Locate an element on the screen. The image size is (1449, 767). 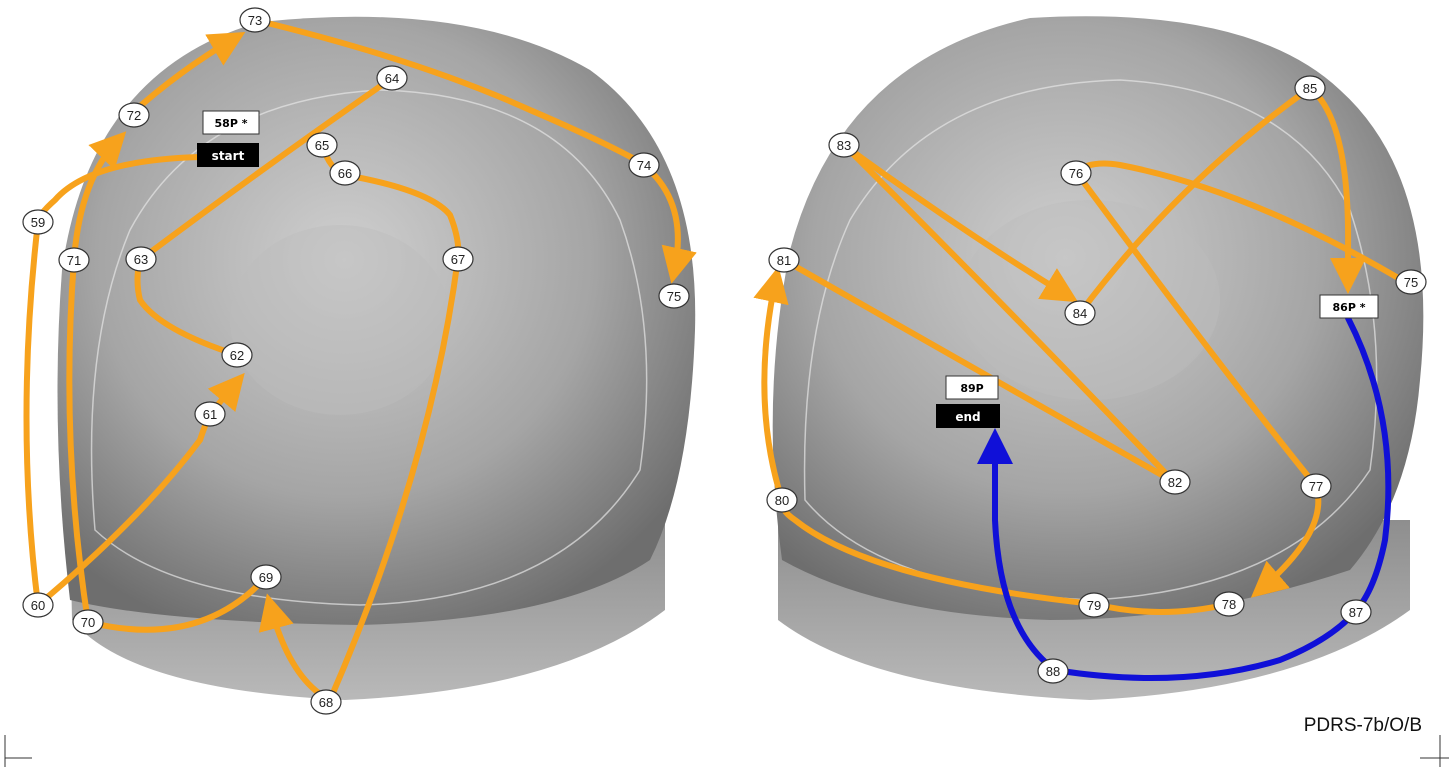
svg-text: 83 is located at coordinates (844, 145).